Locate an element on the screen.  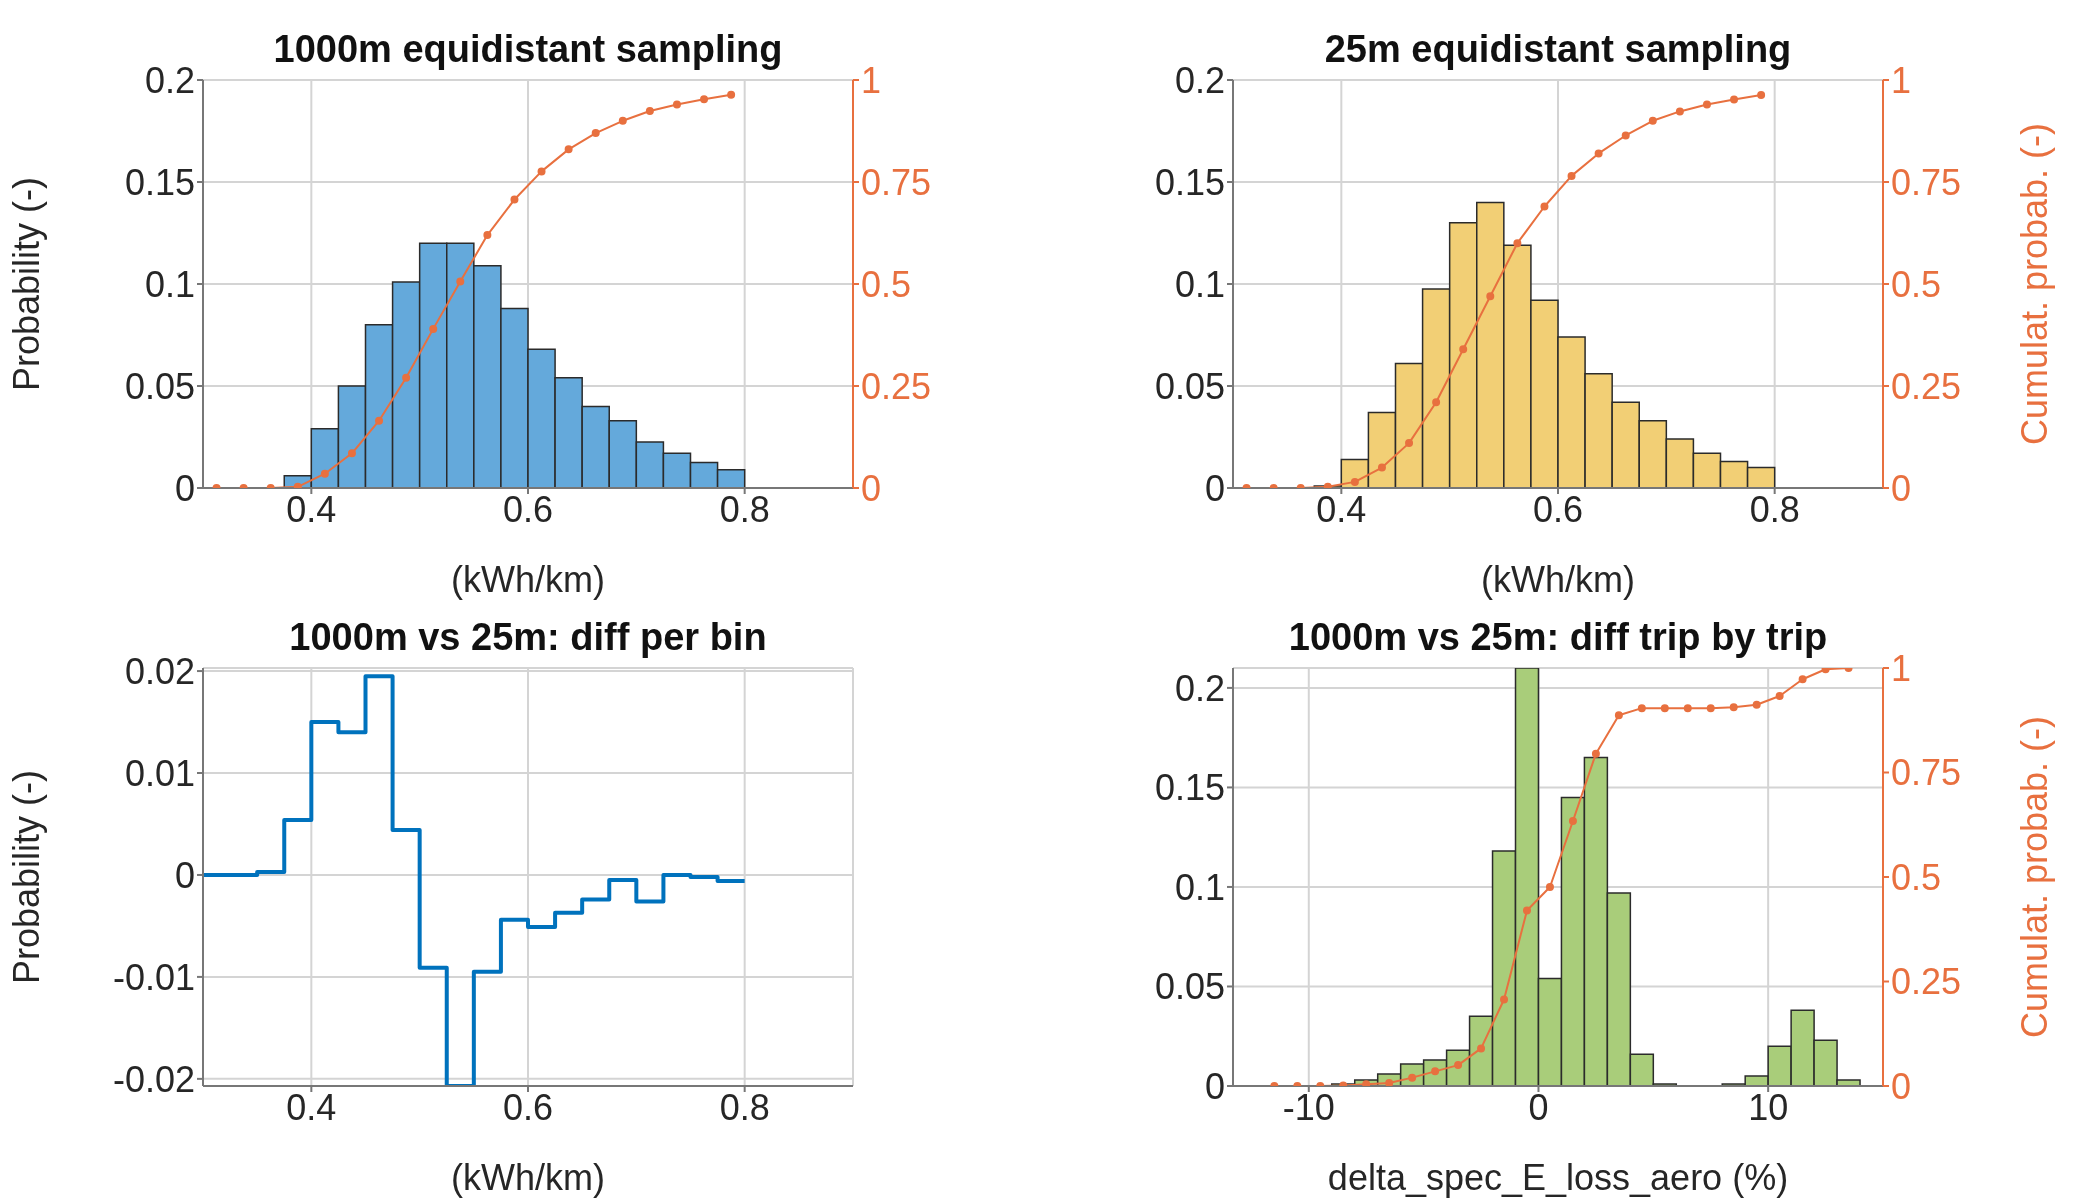
chart-title: 1000m vs 25m: diff per bin is located at coordinates (528, 637).